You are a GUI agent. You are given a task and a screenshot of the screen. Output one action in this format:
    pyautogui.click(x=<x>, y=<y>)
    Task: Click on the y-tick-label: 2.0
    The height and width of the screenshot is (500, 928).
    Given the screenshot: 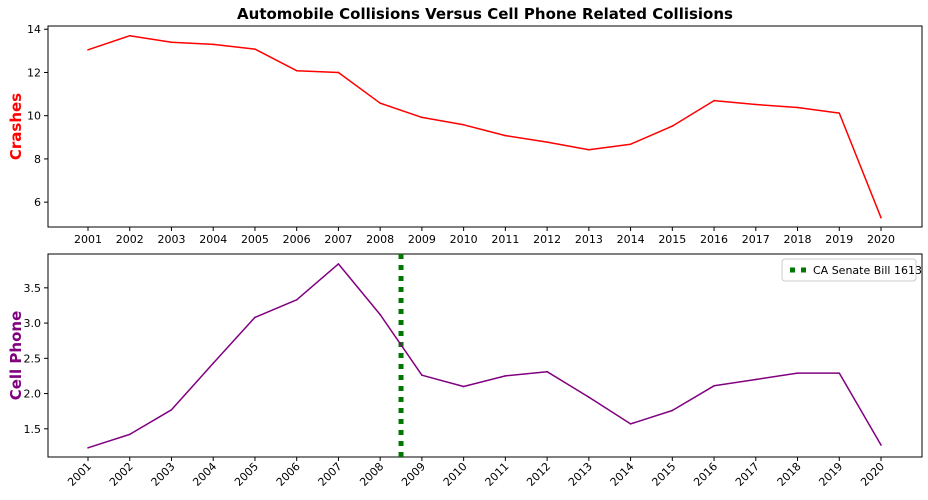 What is the action you would take?
    pyautogui.click(x=33, y=394)
    